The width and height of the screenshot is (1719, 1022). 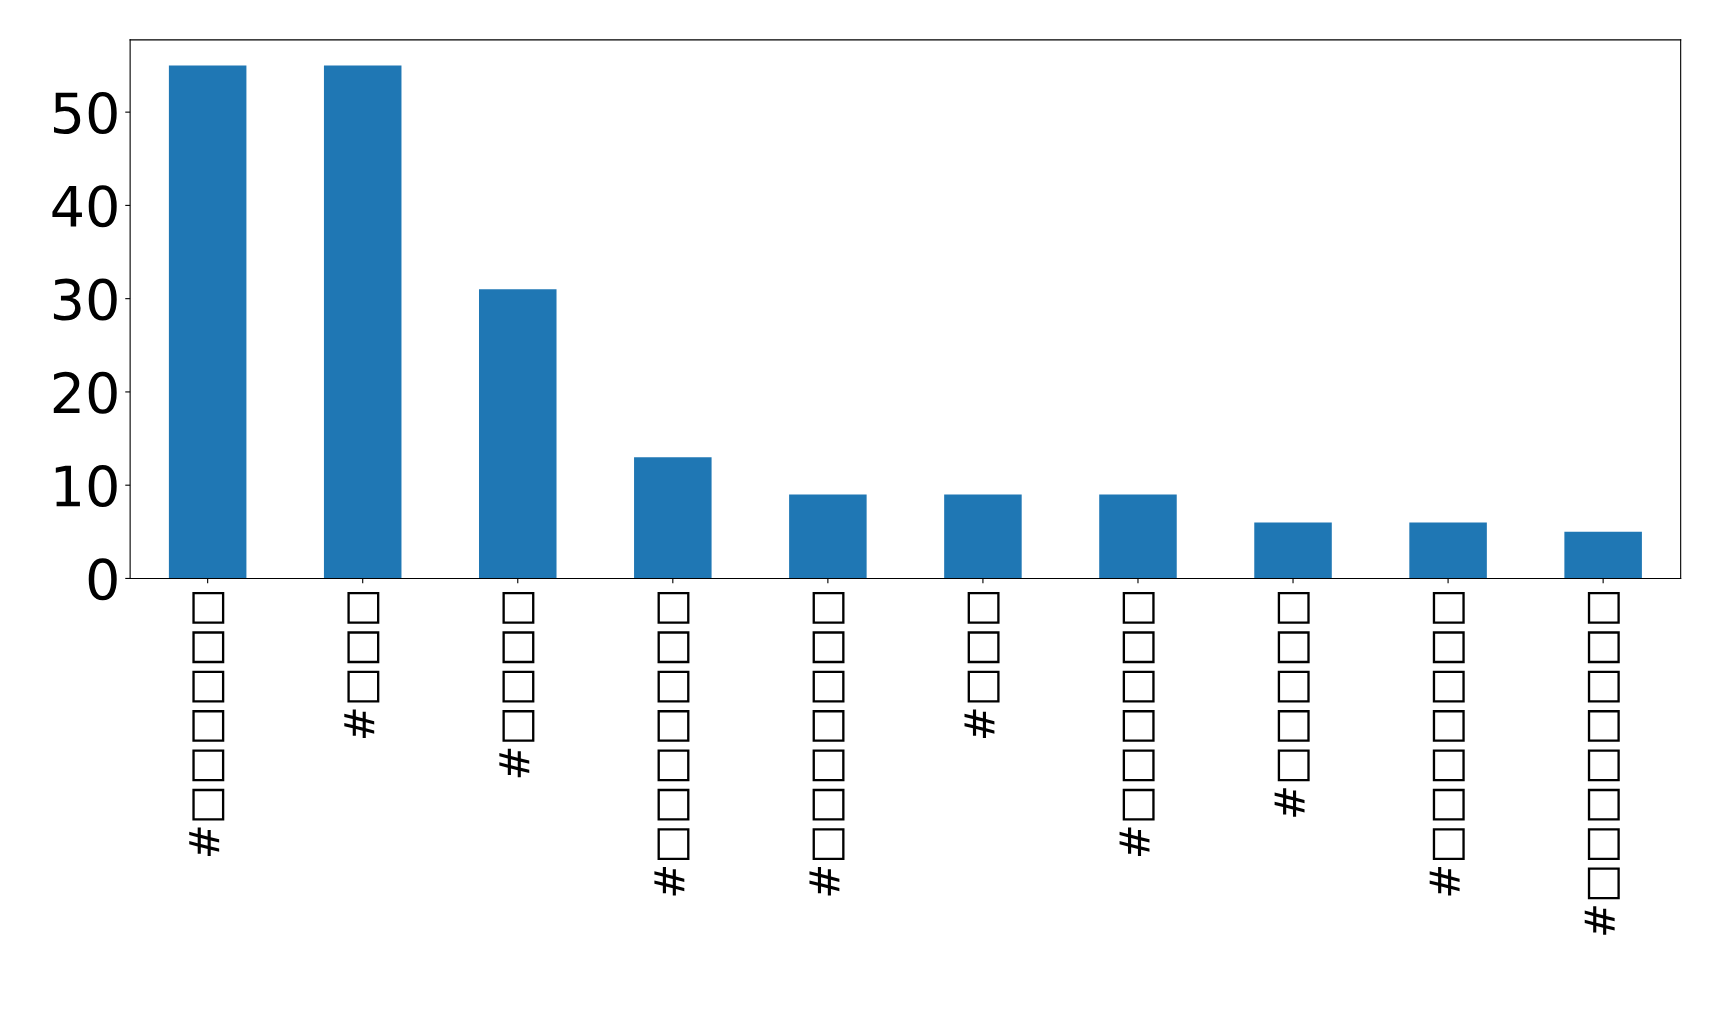 I want to click on x-tick-label: #□□□□□, so click(x=1292, y=704).